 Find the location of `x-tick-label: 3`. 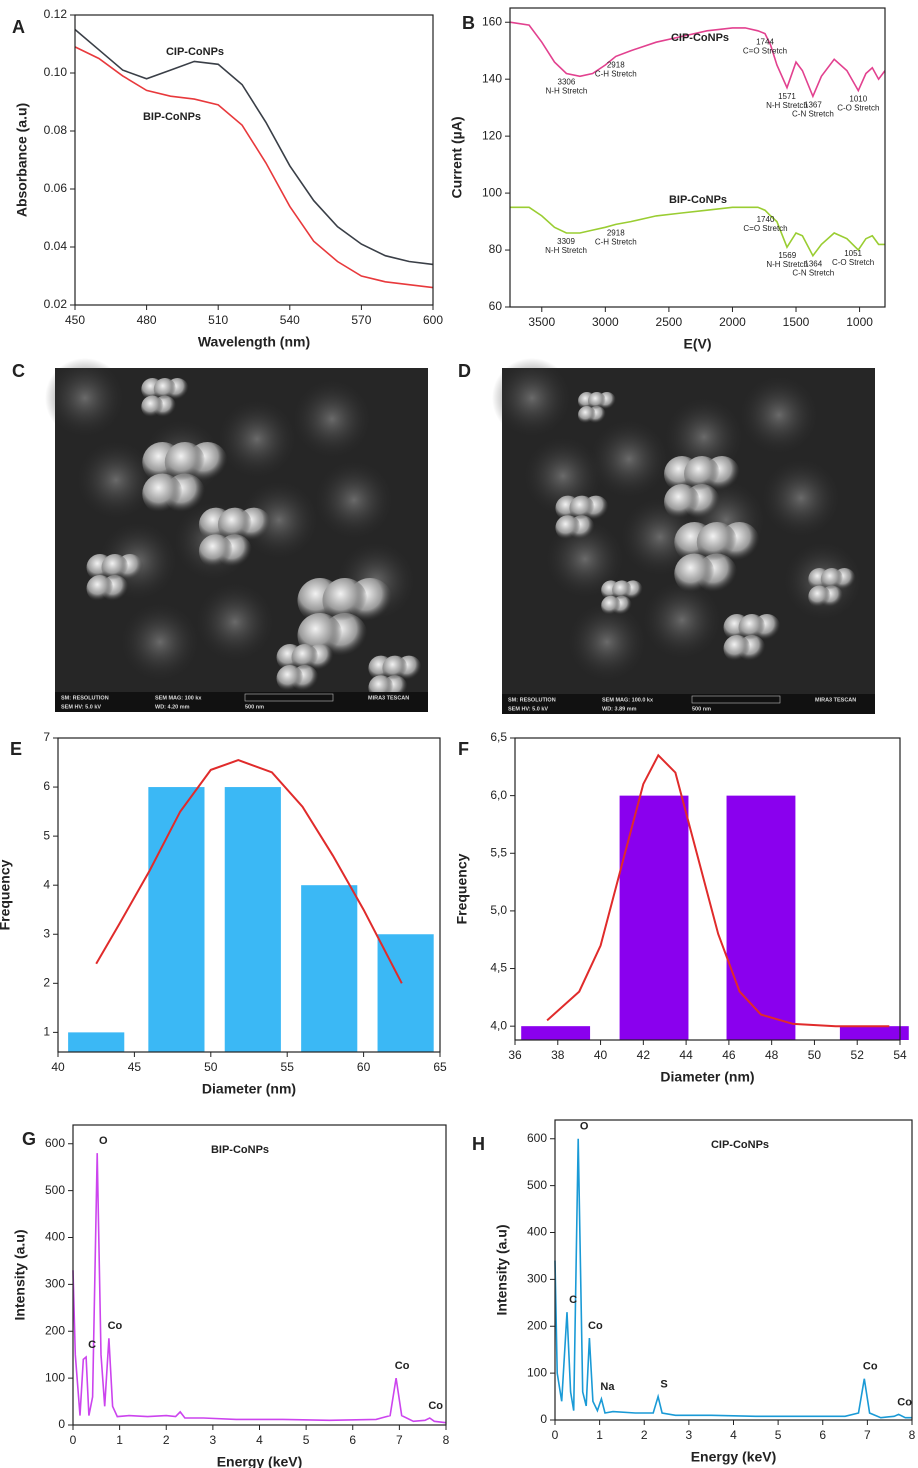

x-tick-label: 3 is located at coordinates (213, 1440).